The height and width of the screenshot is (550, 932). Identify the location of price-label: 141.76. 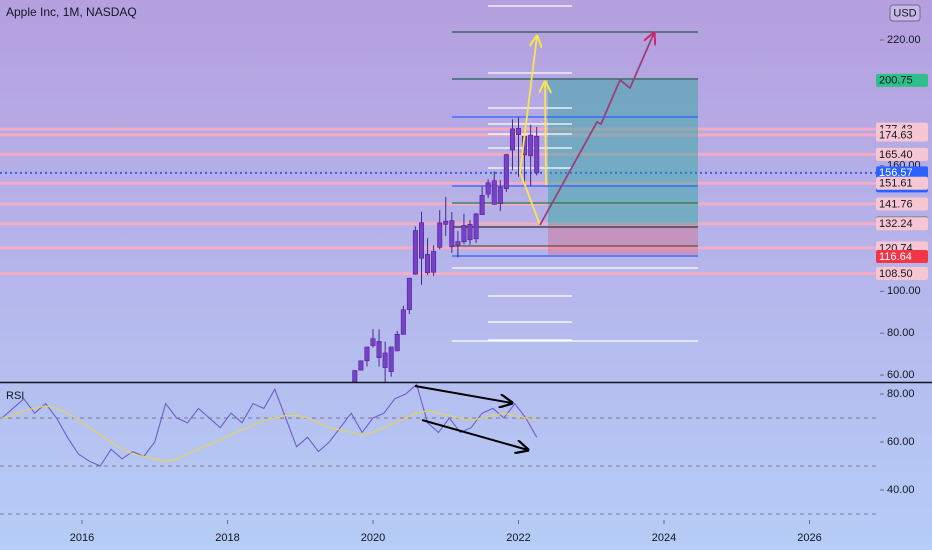
(896, 204).